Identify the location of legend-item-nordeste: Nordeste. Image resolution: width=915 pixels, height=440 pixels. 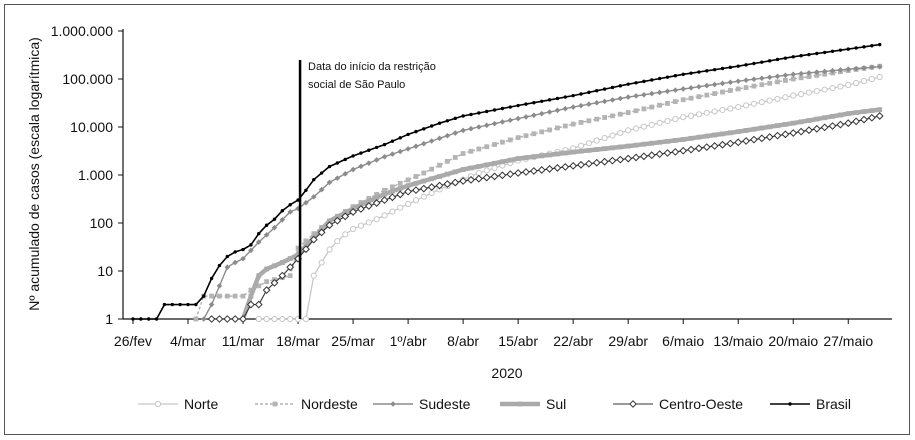
(306, 404).